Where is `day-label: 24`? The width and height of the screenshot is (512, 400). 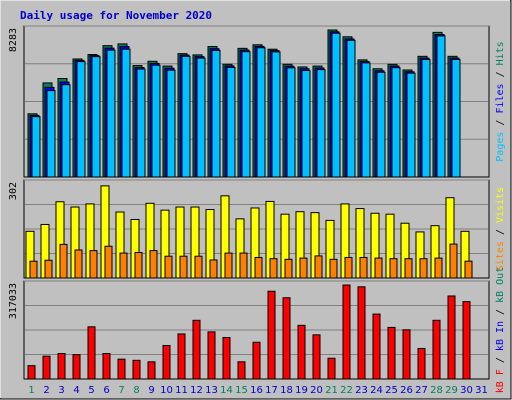 day-label: 24 is located at coordinates (376, 390).